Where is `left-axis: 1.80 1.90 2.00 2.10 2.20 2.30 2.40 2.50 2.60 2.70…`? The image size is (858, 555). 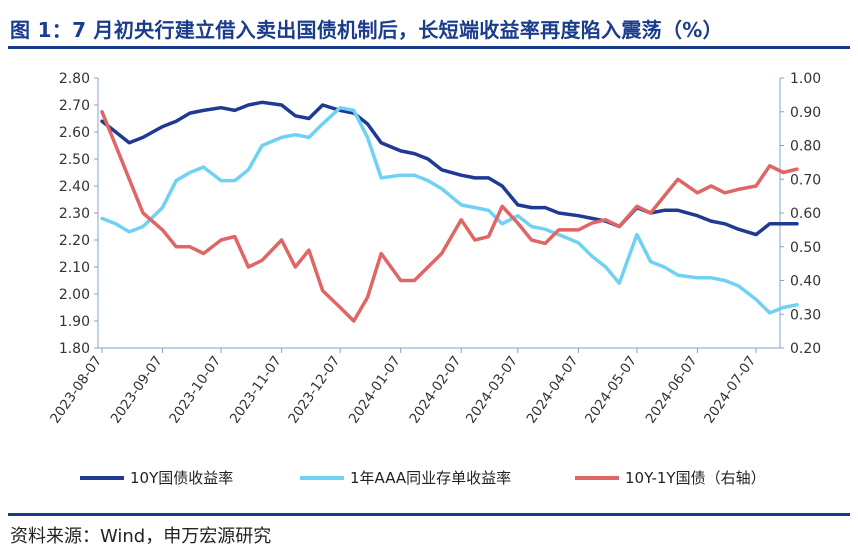
left-axis: 1.80 1.90 2.00 2.10 2.20 2.30 2.40 2.50 2.60 2.70… is located at coordinates (79, 214).